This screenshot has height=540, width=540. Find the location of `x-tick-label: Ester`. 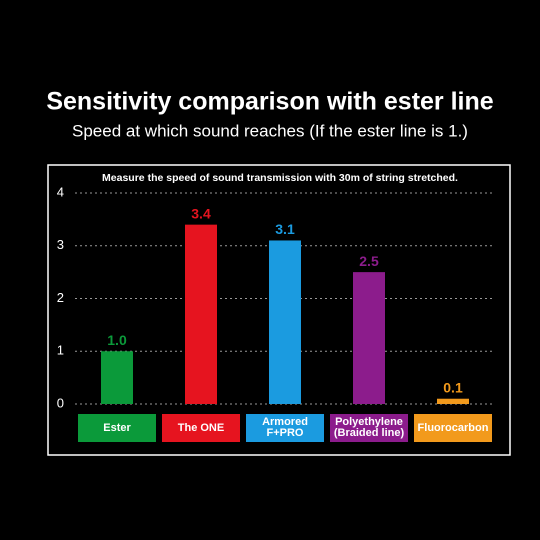

x-tick-label: Ester is located at coordinates (117, 428).